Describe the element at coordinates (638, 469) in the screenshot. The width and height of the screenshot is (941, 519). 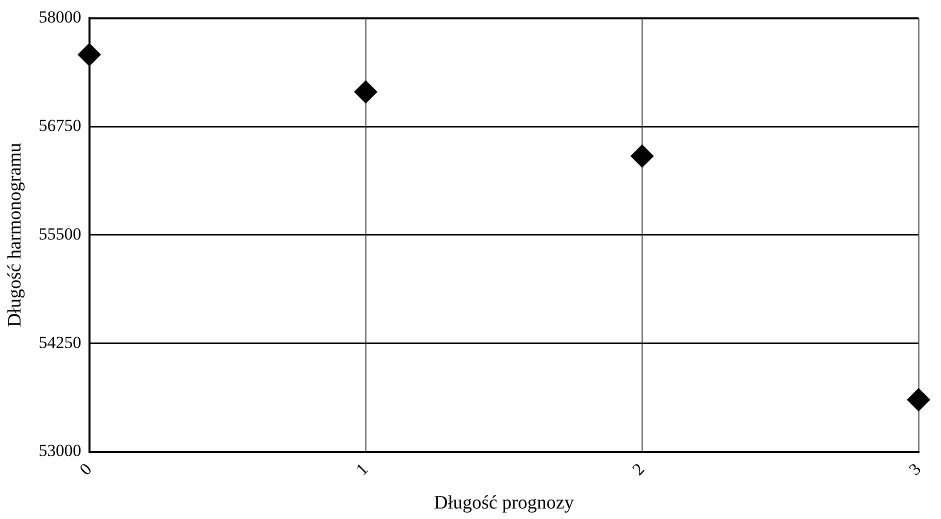
I see `x-tick-label: 2` at that location.